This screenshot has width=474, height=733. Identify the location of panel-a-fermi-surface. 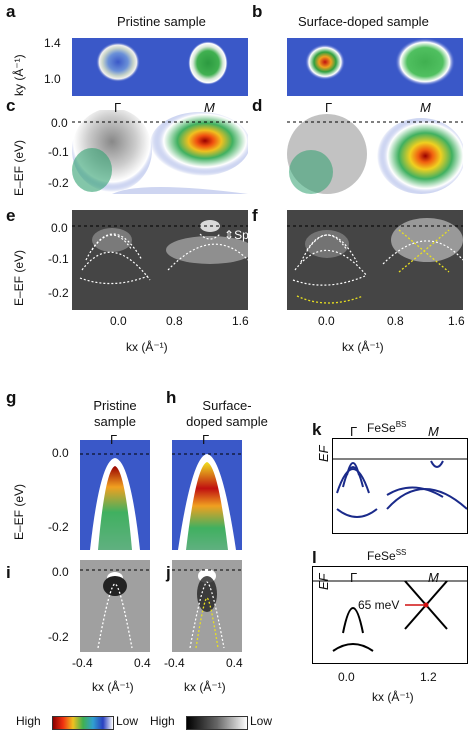
(160, 67).